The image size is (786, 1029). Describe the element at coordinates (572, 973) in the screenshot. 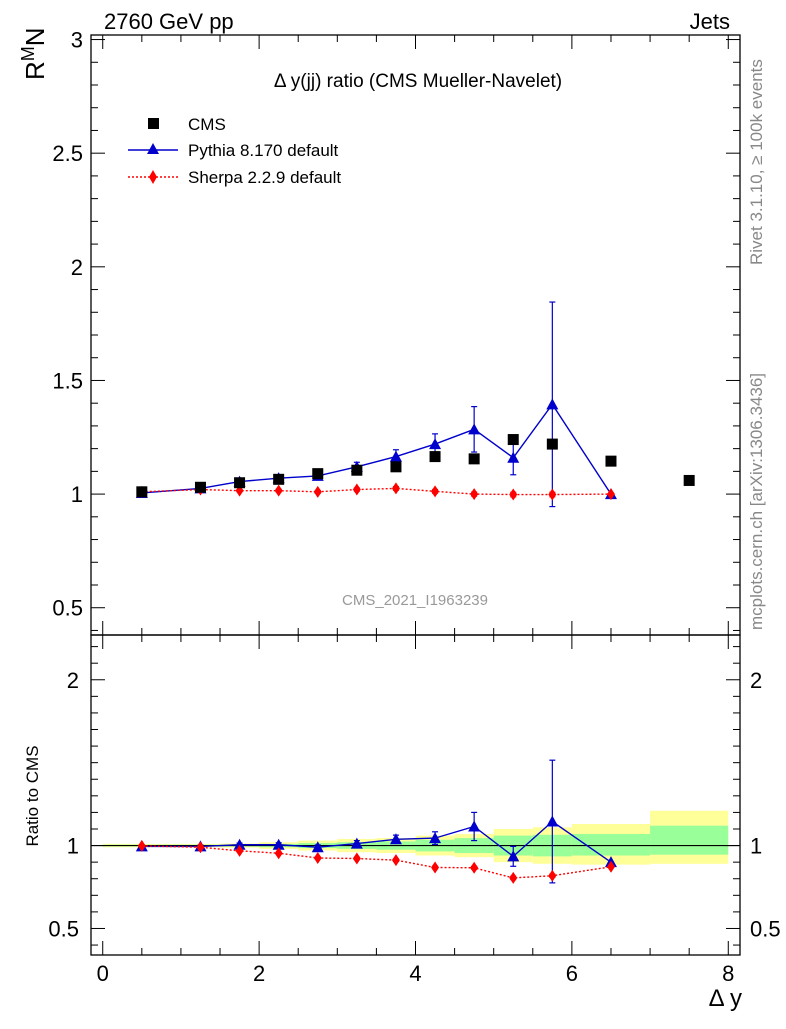

I see `x-tick-label-6: 6` at that location.